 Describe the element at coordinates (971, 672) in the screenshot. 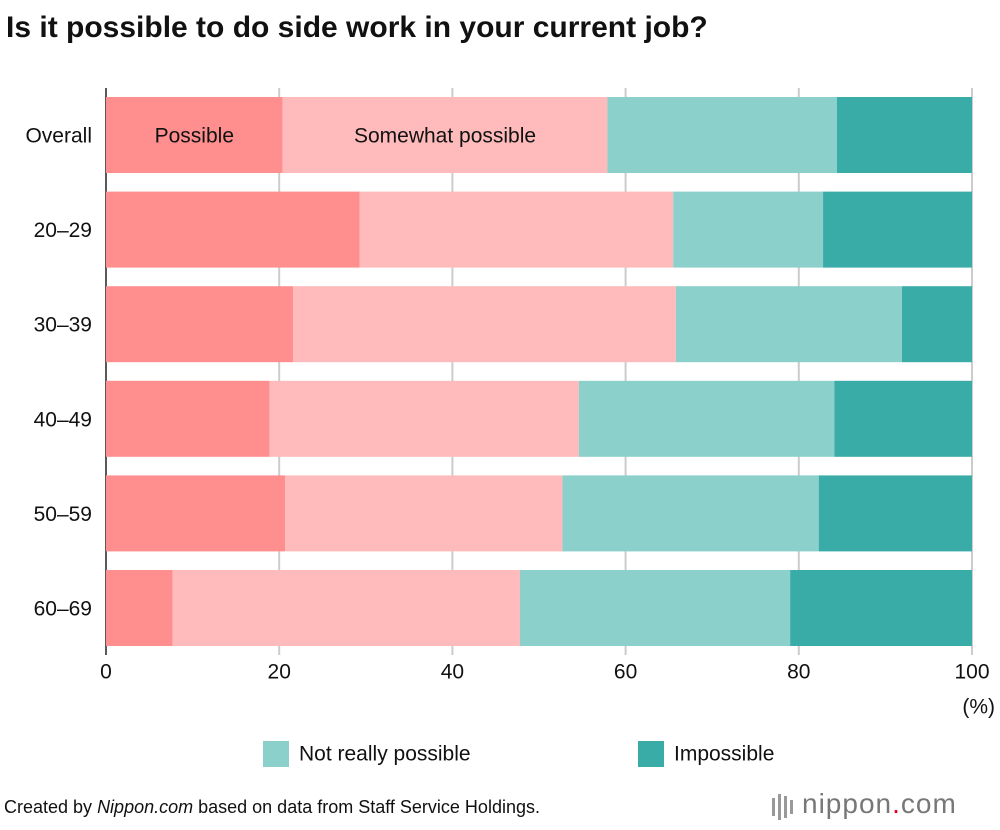

I see `x-tick-label: 100` at that location.